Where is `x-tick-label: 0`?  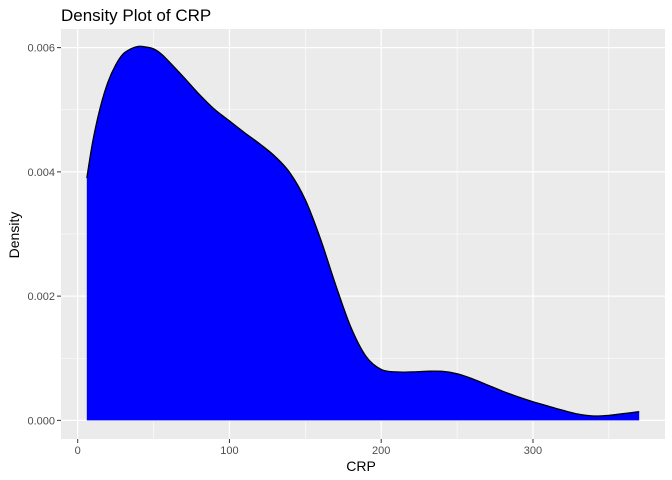
x-tick-label: 0 is located at coordinates (78, 451).